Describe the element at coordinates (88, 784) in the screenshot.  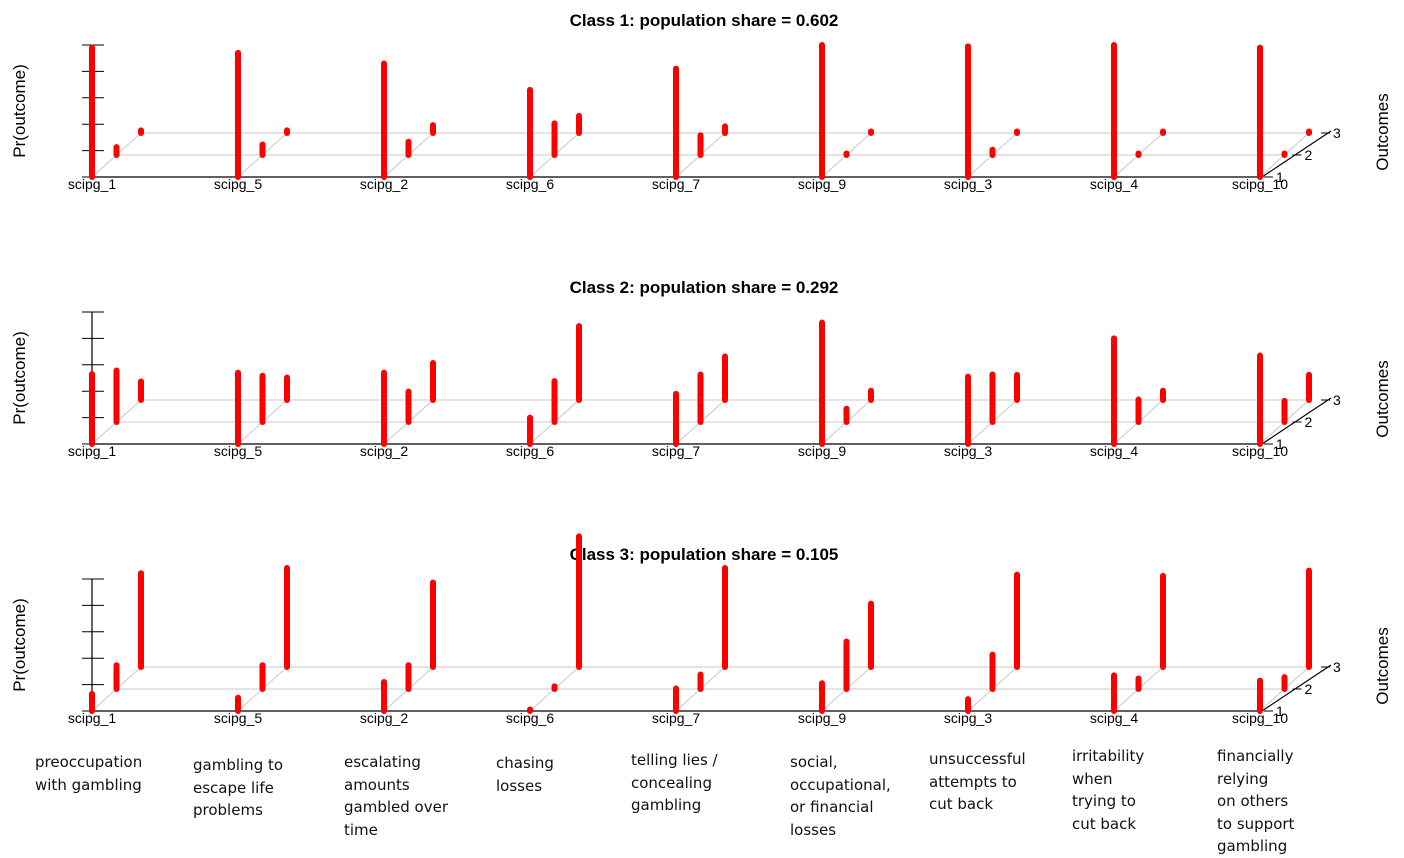
I see `description-line: with gambling` at that location.